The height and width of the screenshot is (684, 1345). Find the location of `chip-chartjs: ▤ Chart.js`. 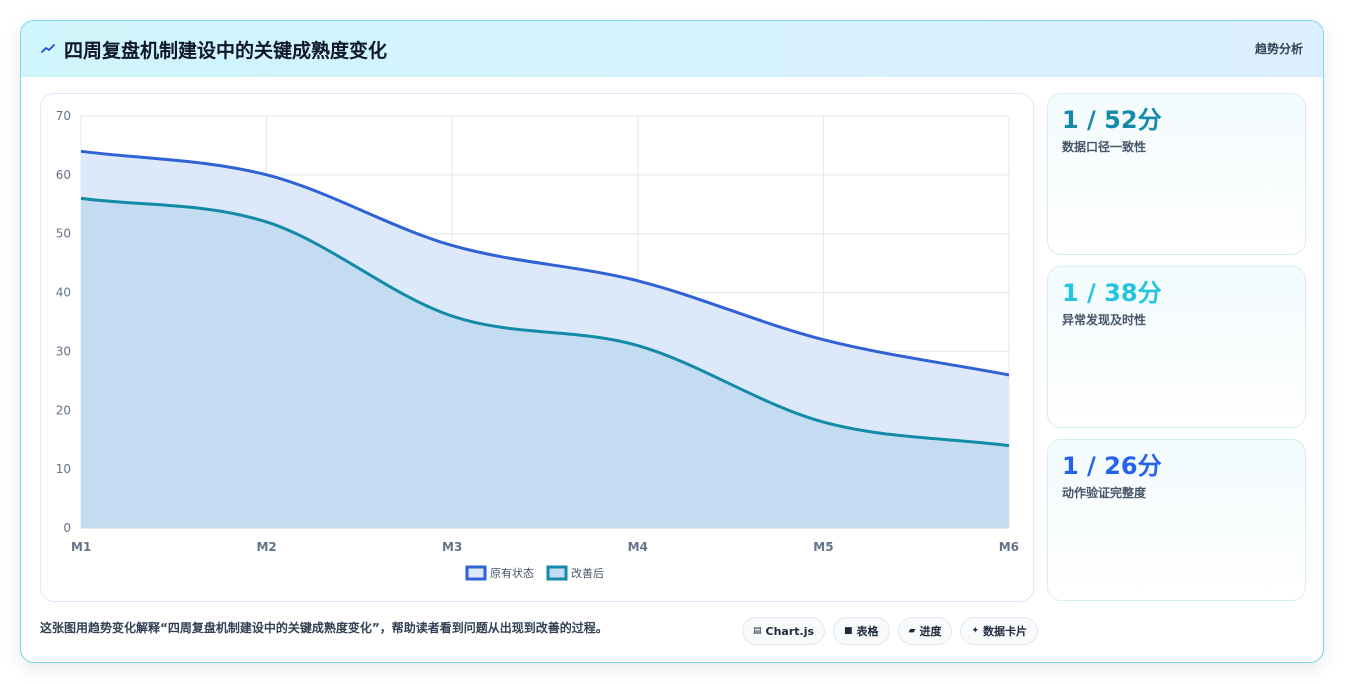

chip-chartjs: ▤ Chart.js is located at coordinates (784, 631).